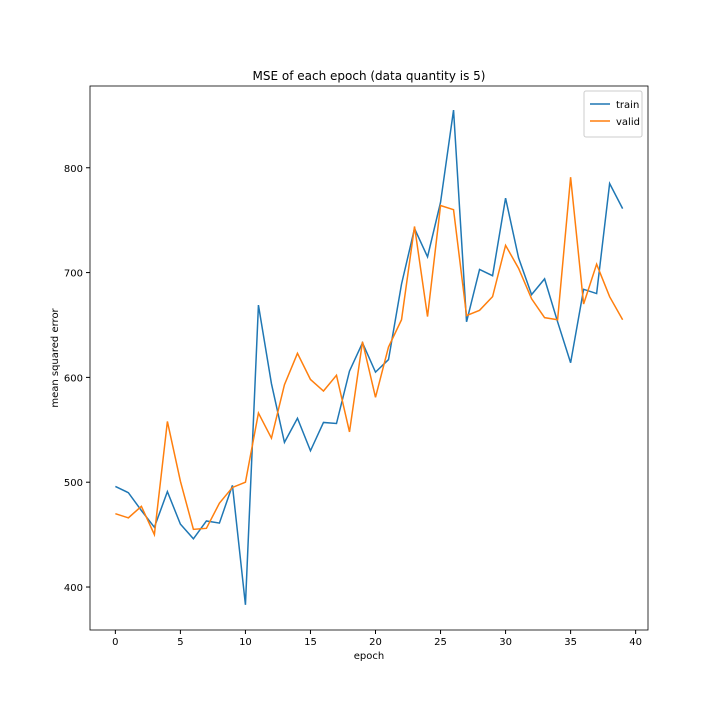  What do you see at coordinates (627, 105) in the screenshot?
I see `legend-label: train` at bounding box center [627, 105].